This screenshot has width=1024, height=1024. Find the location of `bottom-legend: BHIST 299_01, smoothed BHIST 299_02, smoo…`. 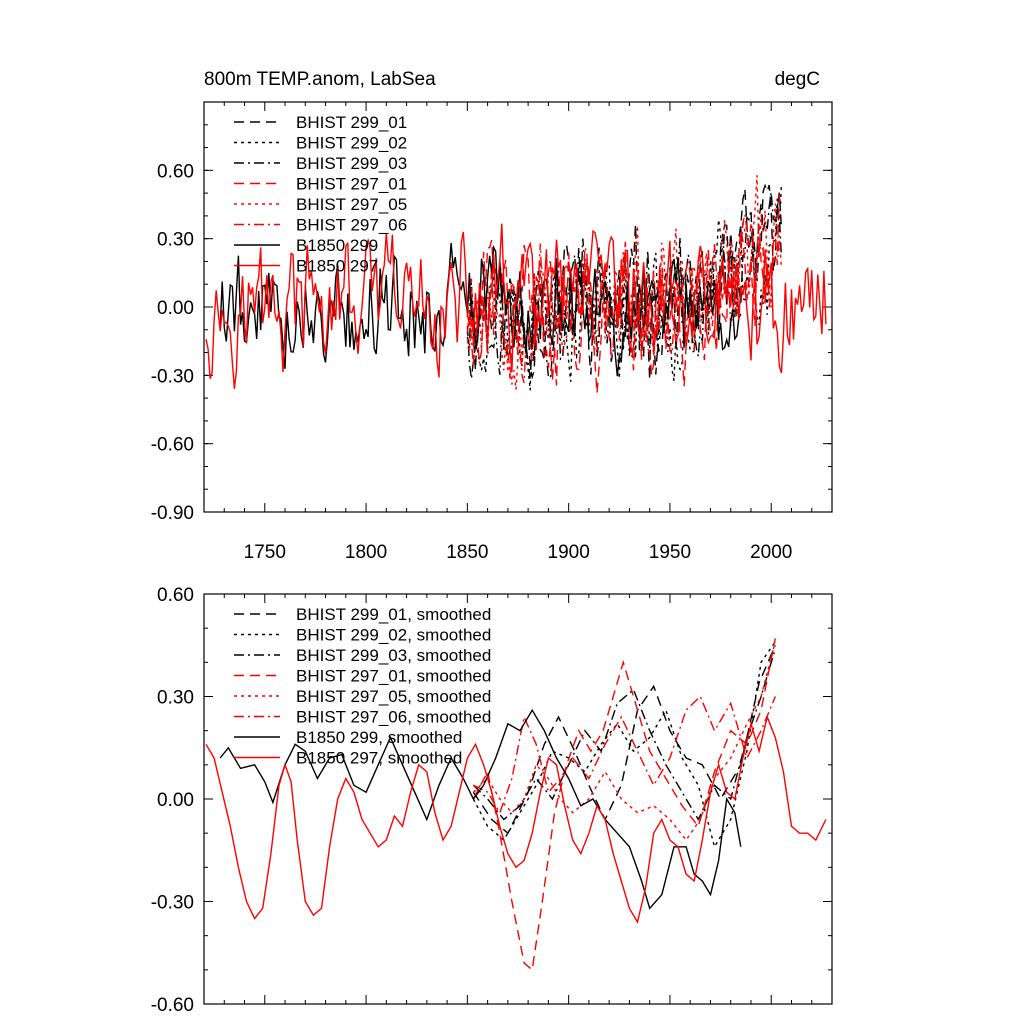

bottom-legend: BHIST 299_01, smoothed BHIST 299_02, smoo… is located at coordinates (362, 686).